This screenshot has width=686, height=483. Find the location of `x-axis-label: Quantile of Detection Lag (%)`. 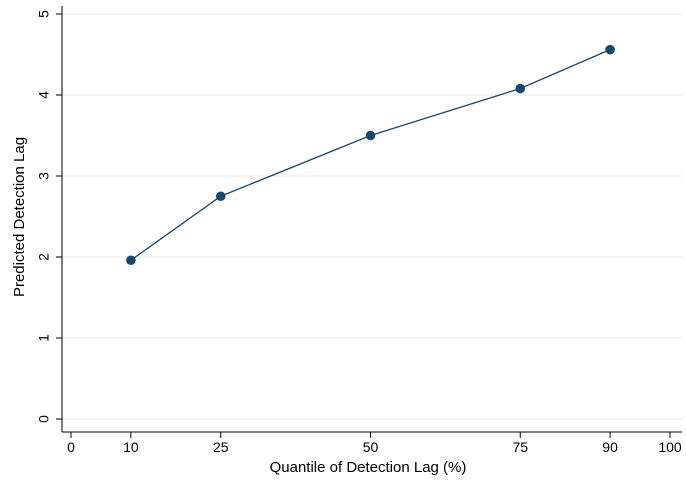

x-axis-label: Quantile of Detection Lag (%) is located at coordinates (368, 467).